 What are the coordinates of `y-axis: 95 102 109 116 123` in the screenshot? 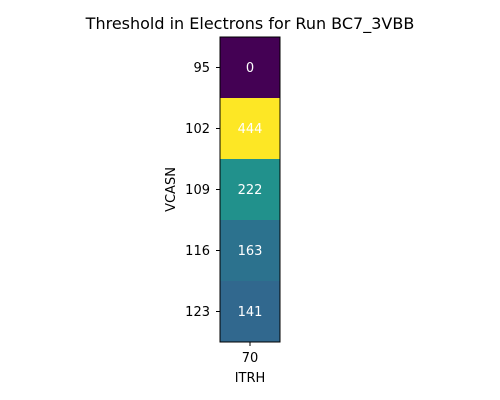 It's located at (202, 190).